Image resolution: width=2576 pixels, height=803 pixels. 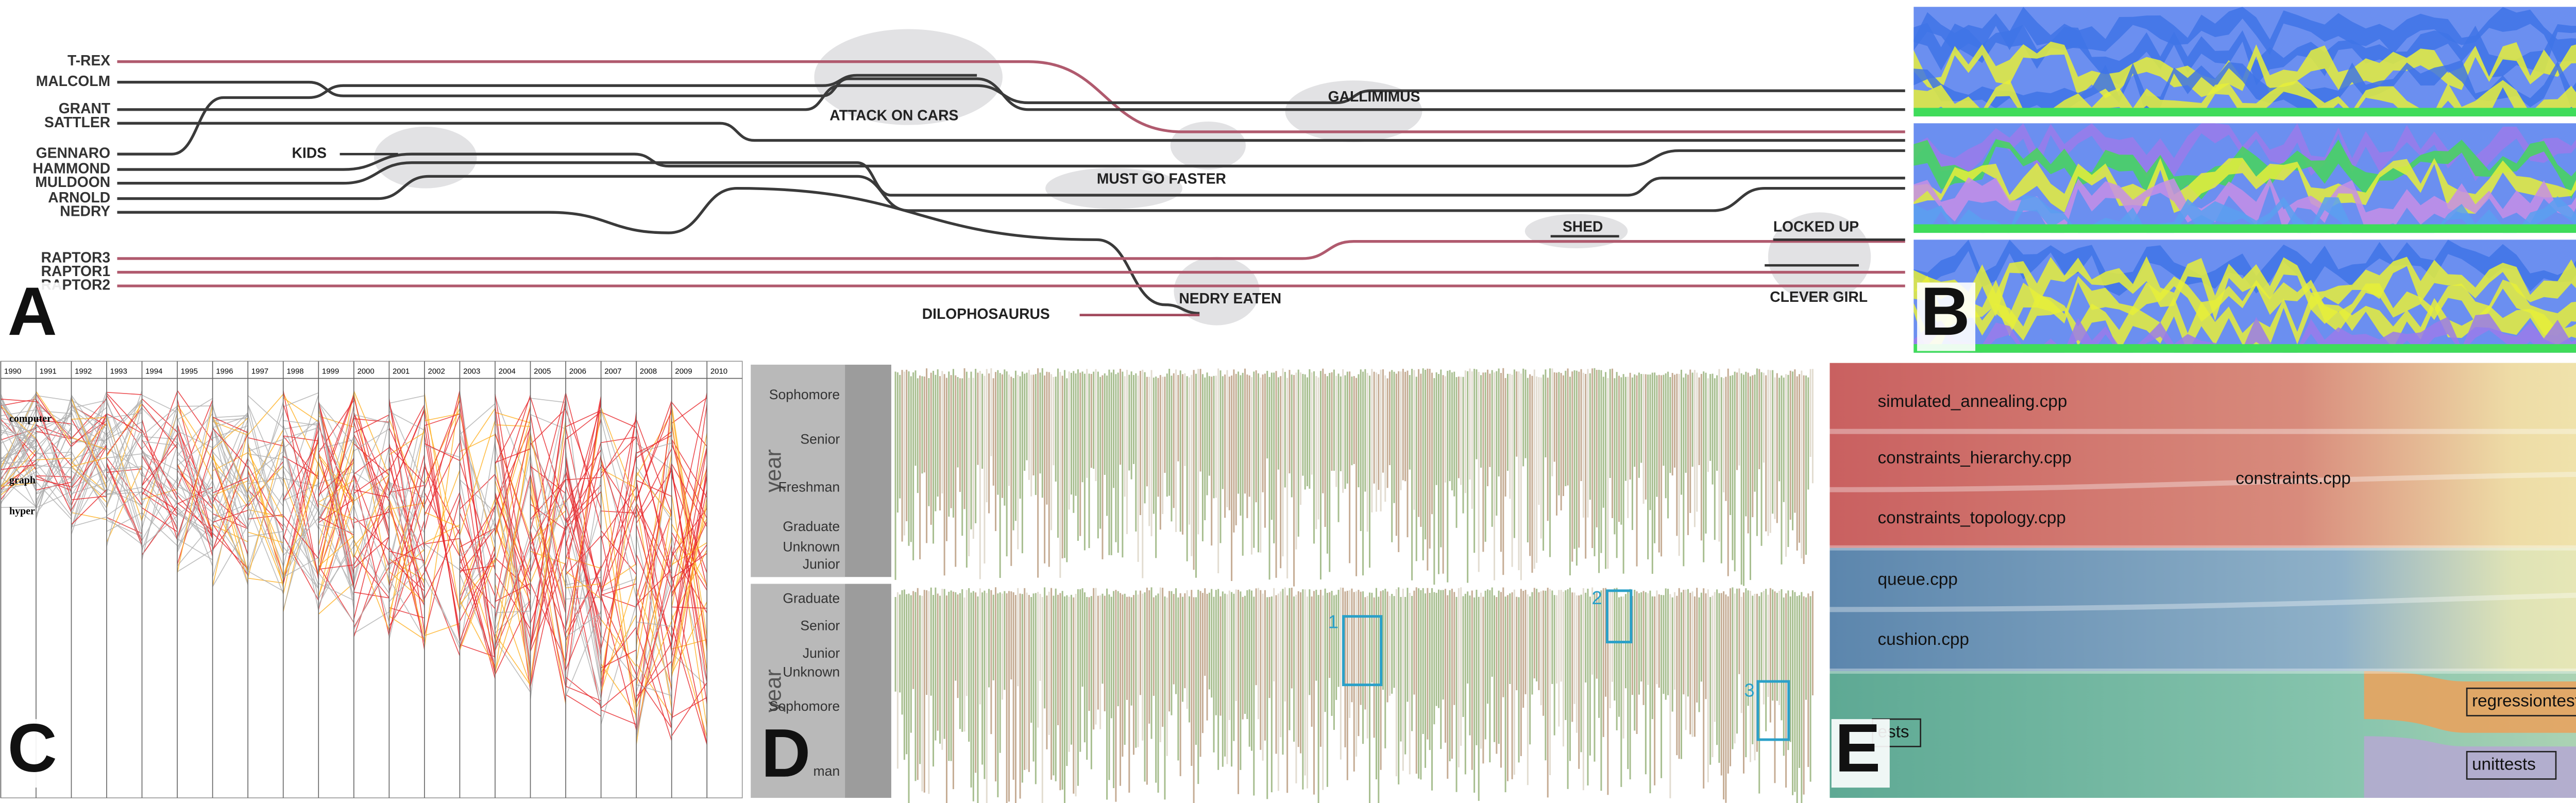 I want to click on d-level-label: Junior, so click(x=821, y=564).